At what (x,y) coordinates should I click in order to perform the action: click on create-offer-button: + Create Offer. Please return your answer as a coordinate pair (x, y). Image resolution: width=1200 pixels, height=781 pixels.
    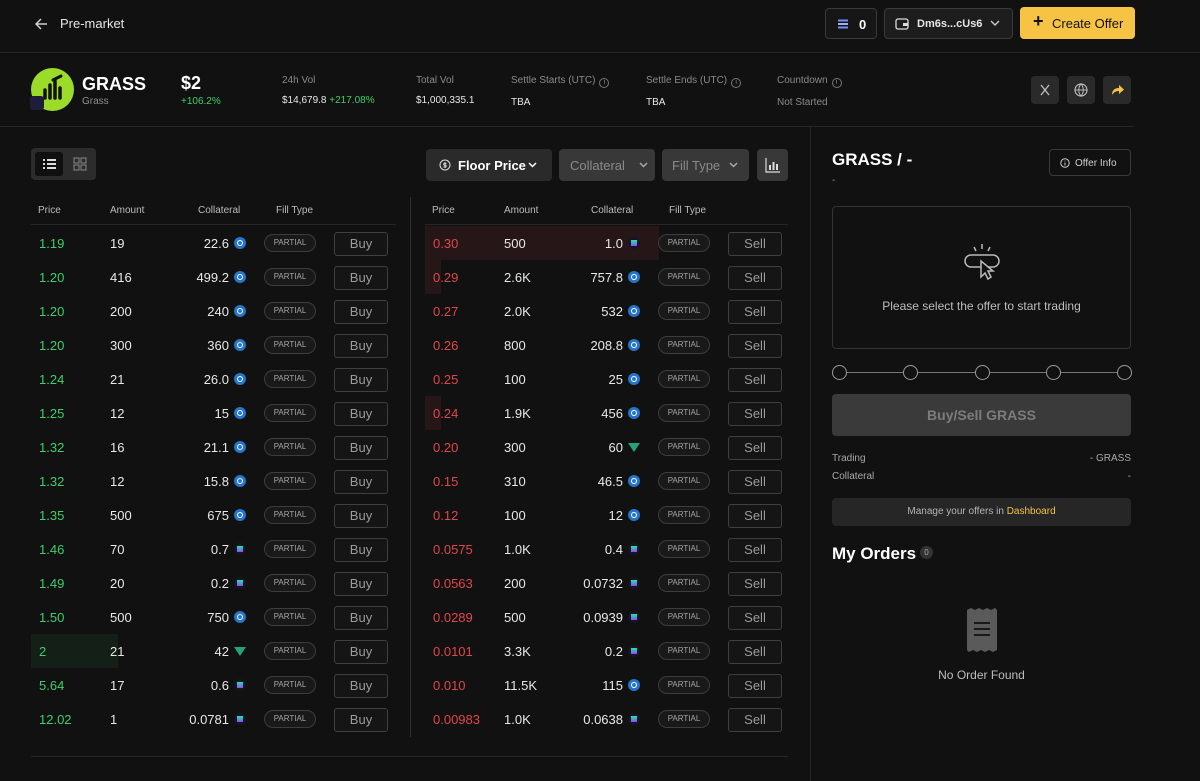
    Looking at the image, I should click on (1077, 23).